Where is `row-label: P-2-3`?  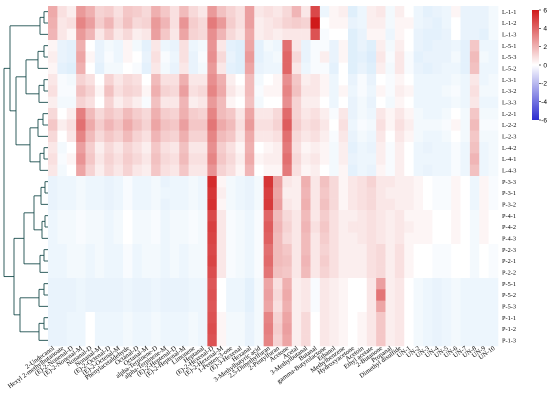 row-label: P-2-3 is located at coordinates (509, 250).